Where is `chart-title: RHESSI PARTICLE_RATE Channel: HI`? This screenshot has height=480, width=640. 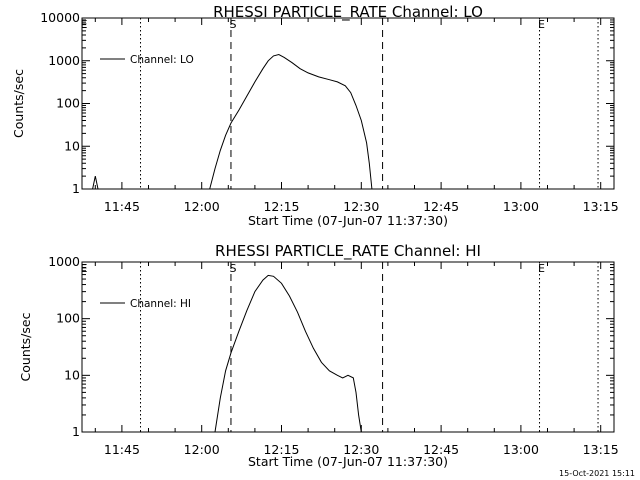
chart-title: RHESSI PARTICLE_RATE Channel: HI is located at coordinates (348, 251).